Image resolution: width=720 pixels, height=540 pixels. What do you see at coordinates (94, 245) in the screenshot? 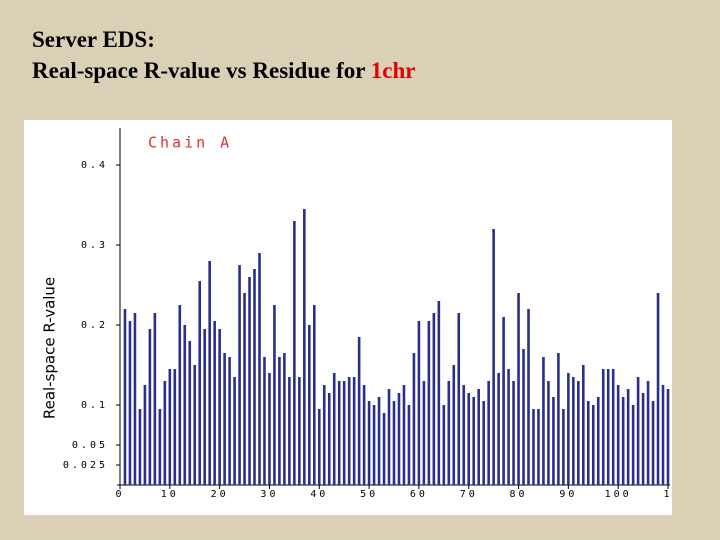
I see `y-tick-label: 0.3` at bounding box center [94, 245].